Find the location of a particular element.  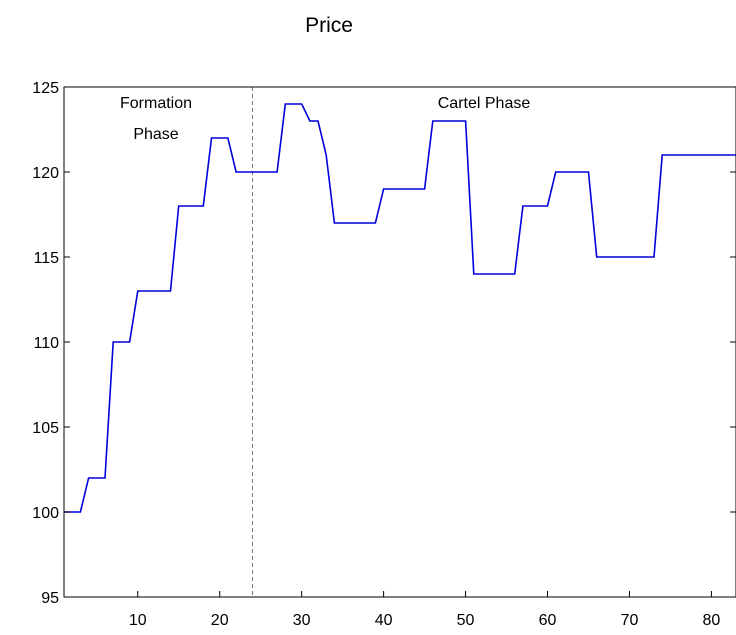

x-tick-label: 70 is located at coordinates (630, 620).